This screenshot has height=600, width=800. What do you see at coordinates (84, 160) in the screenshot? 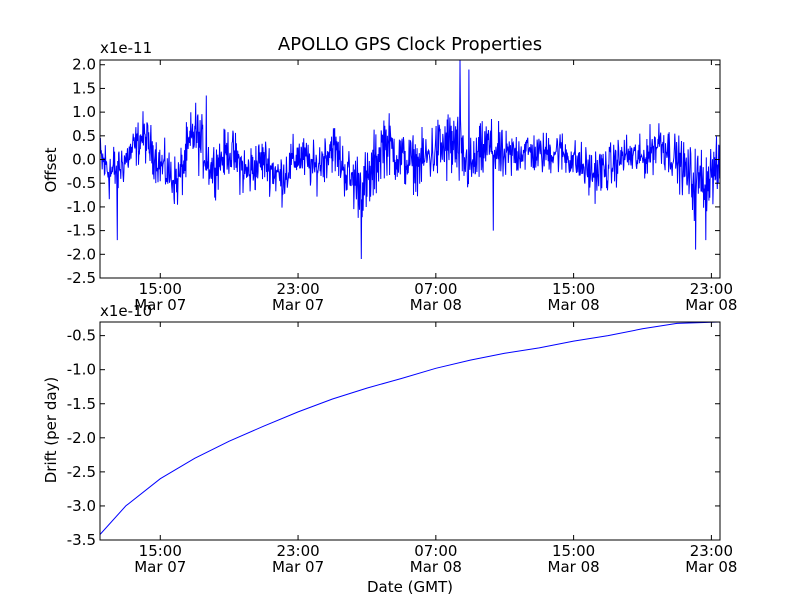
I see `offset-y-tick-label: 0.0` at bounding box center [84, 160].